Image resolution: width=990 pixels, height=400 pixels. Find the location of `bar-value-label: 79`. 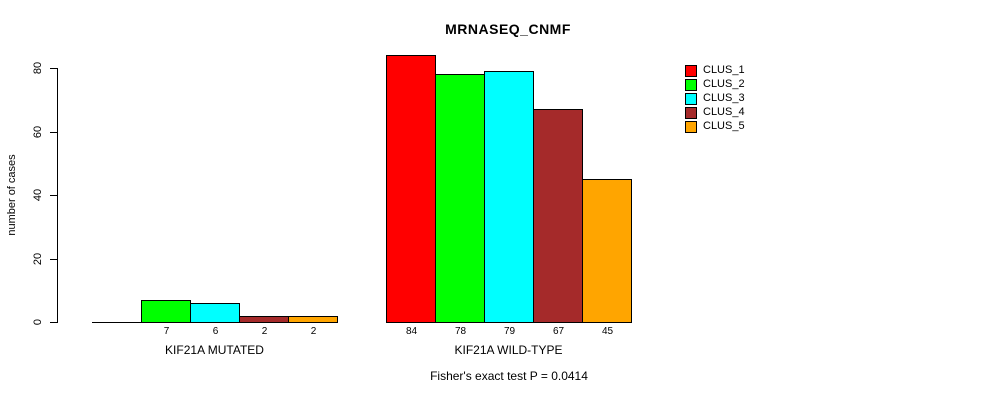

bar-value-label: 79 is located at coordinates (509, 331).